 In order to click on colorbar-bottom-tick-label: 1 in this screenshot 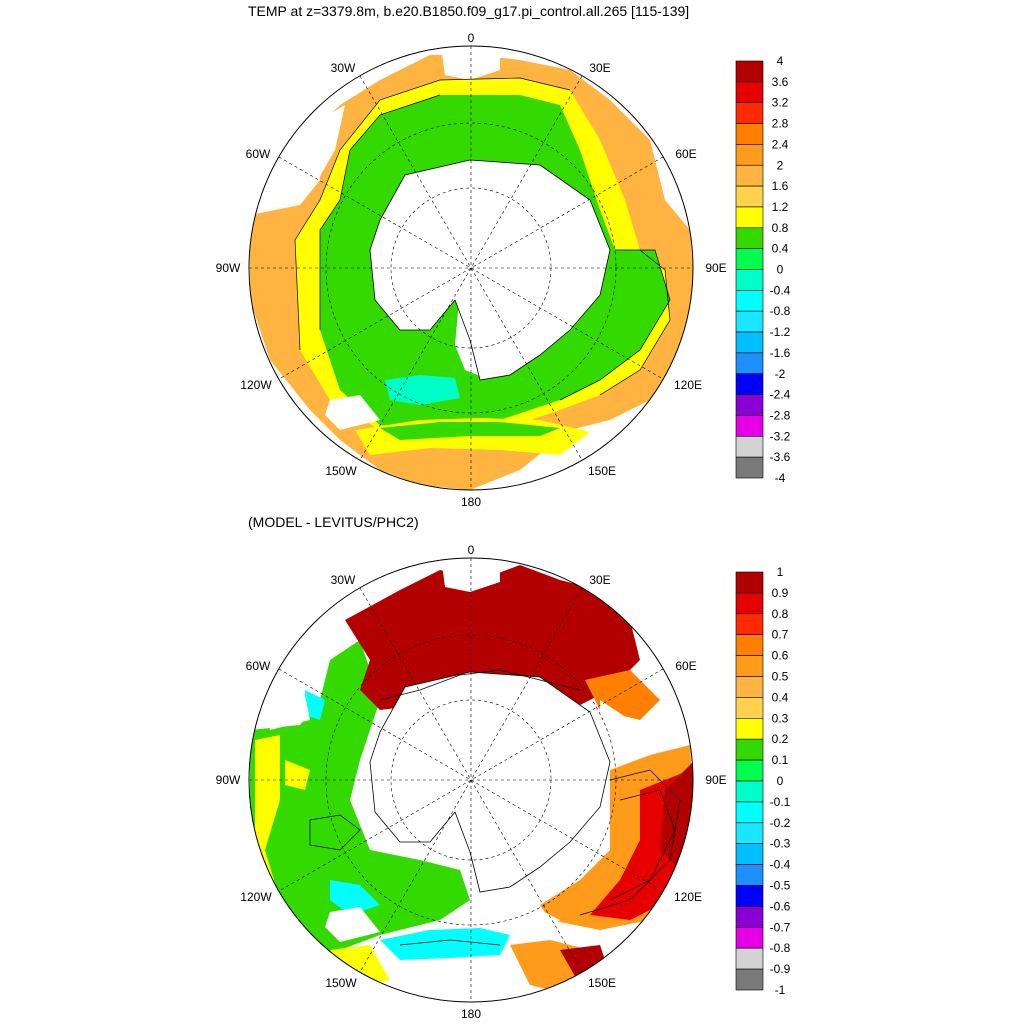, I will do `click(780, 572)`.